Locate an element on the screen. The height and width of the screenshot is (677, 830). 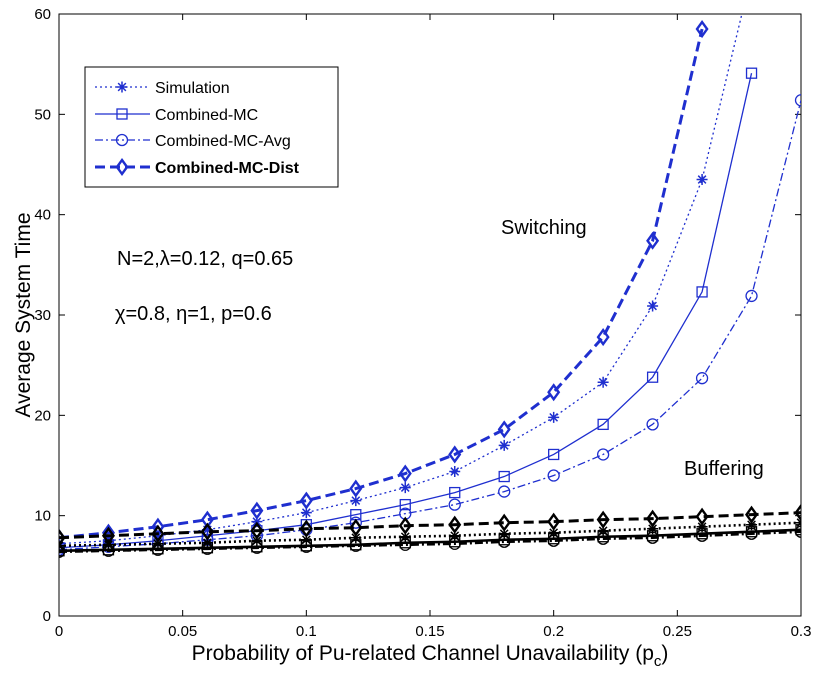
y-tick-label: 20 is located at coordinates (42, 415).